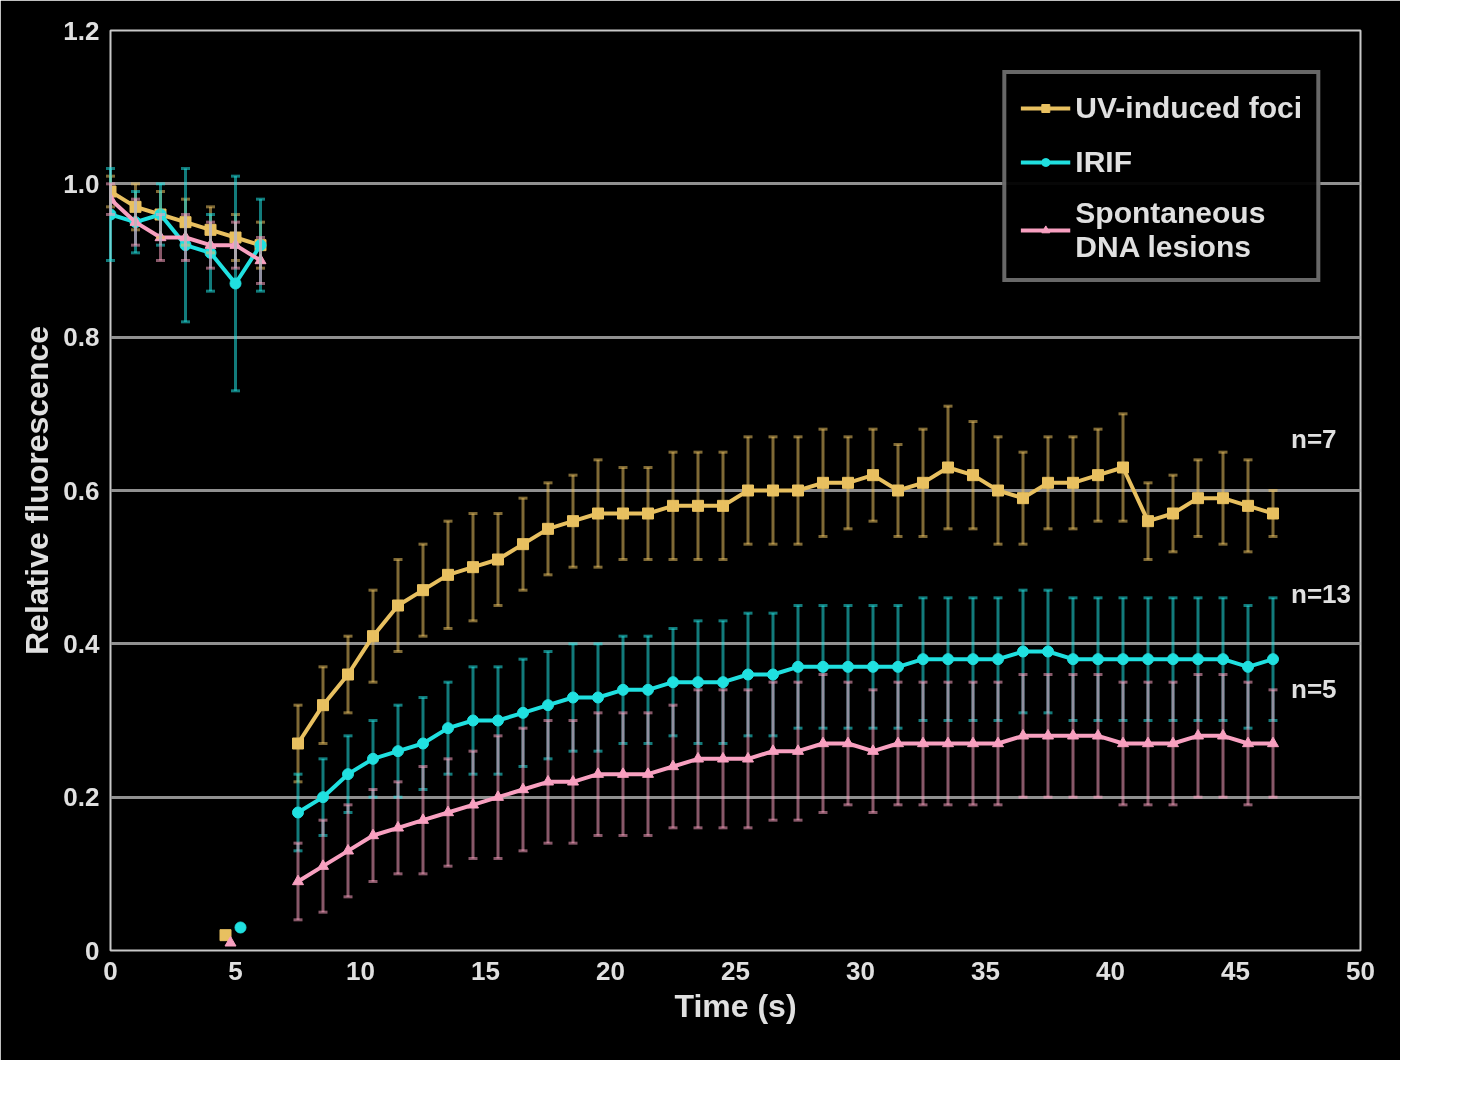  What do you see at coordinates (1321, 594) in the screenshot?
I see `annotation: n=13` at bounding box center [1321, 594].